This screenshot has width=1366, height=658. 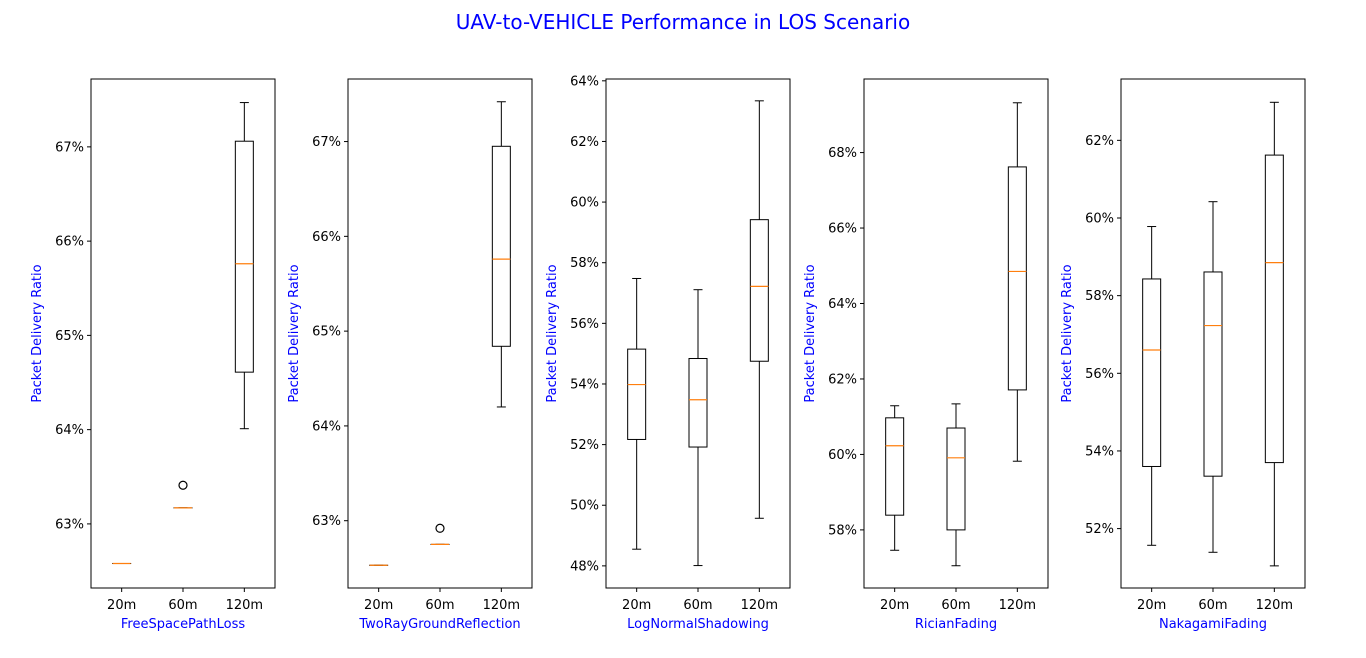 What do you see at coordinates (584, 506) in the screenshot?
I see `y-tick-label: 50%` at bounding box center [584, 506].